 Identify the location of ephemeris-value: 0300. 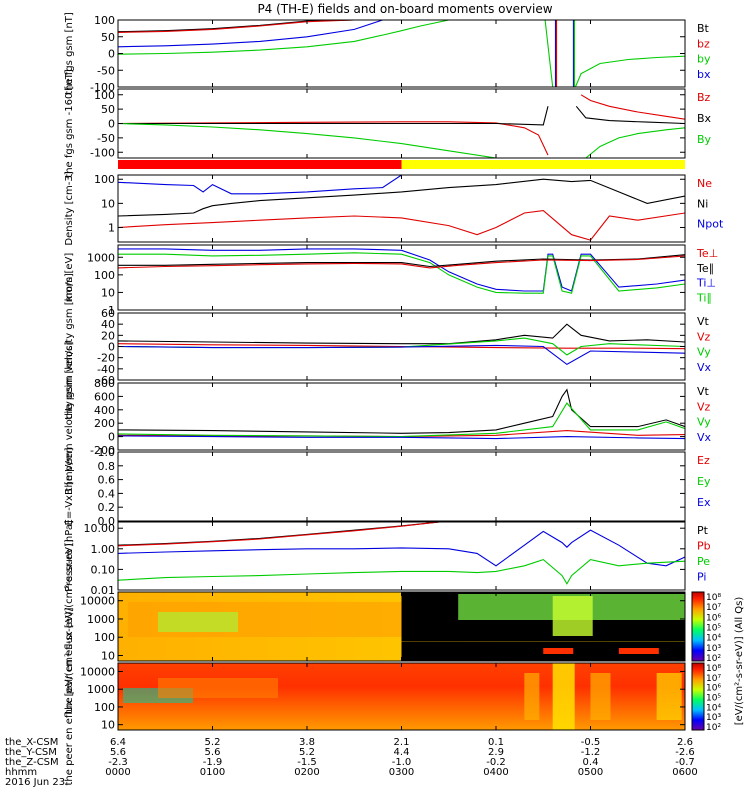
(401, 772).